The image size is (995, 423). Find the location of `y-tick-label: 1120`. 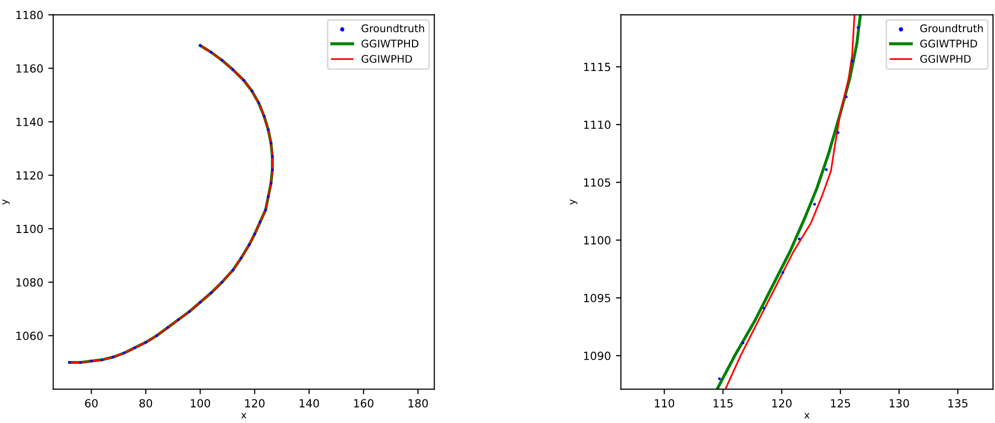

y-tick-label: 1120 is located at coordinates (29, 175).